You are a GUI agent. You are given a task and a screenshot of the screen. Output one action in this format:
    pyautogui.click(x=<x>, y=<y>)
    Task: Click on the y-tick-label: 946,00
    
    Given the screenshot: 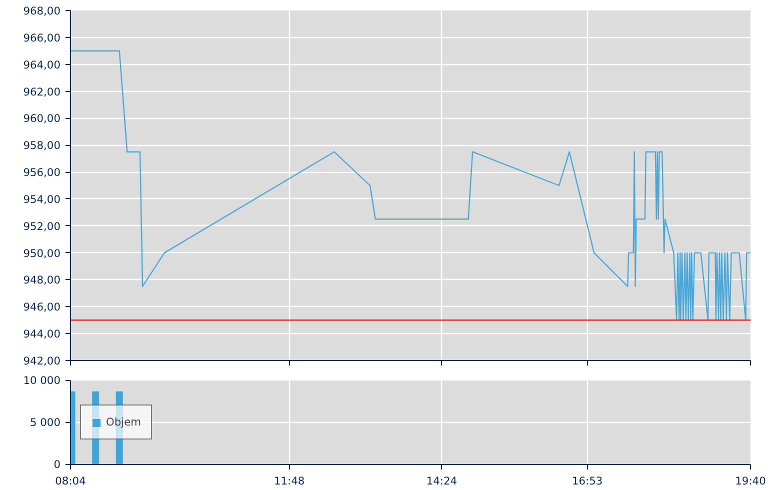 What is the action you would take?
    pyautogui.click(x=42, y=307)
    